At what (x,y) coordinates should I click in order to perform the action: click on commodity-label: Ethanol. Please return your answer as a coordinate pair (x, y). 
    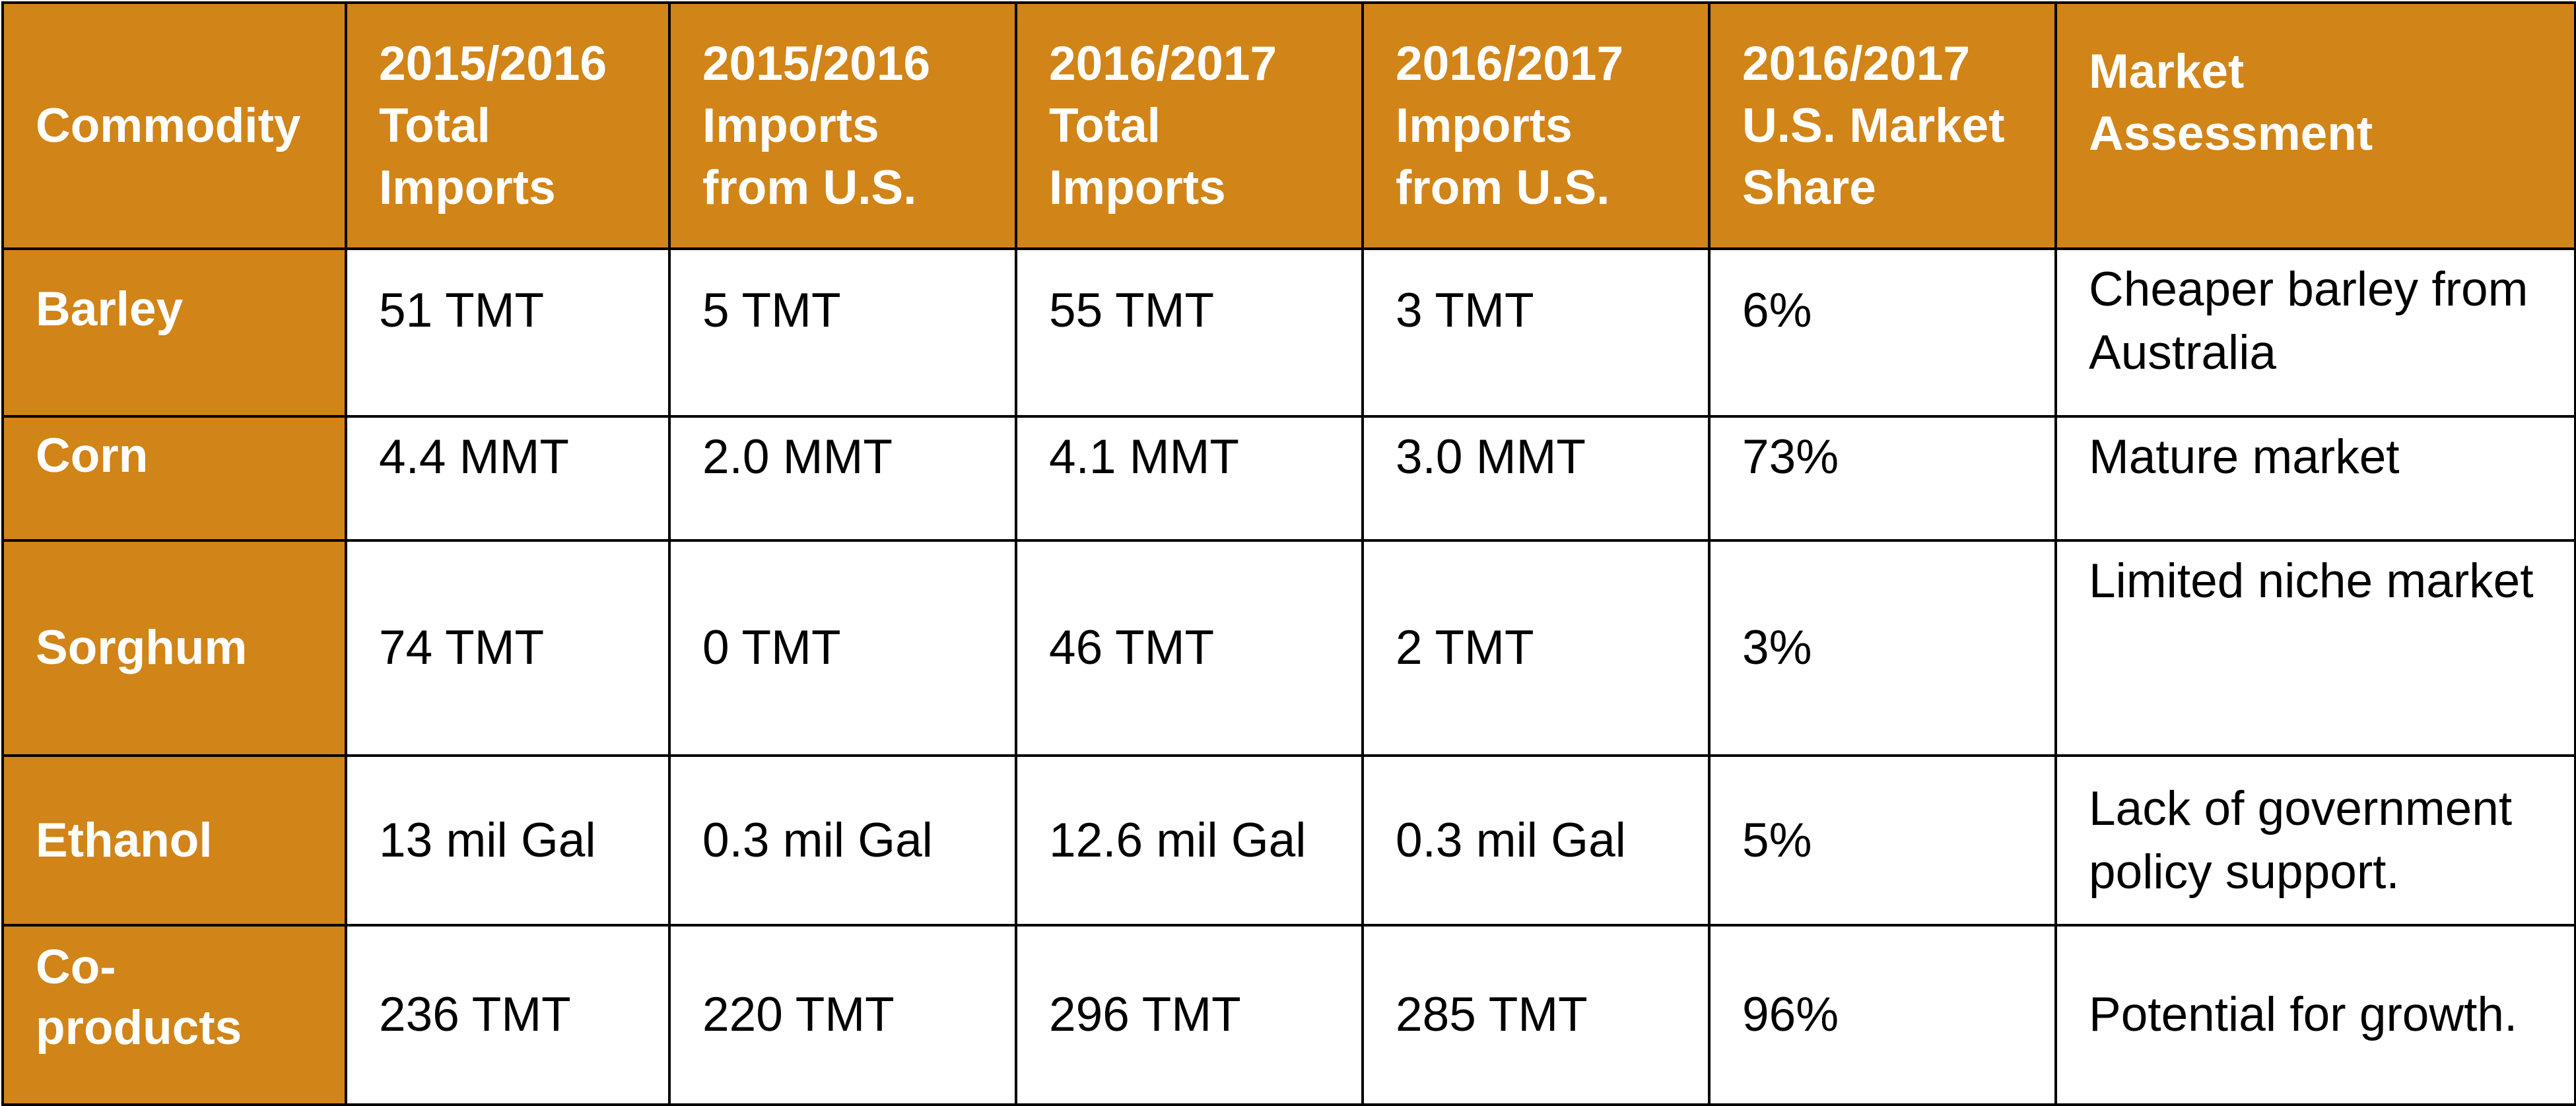
    Looking at the image, I should click on (125, 840).